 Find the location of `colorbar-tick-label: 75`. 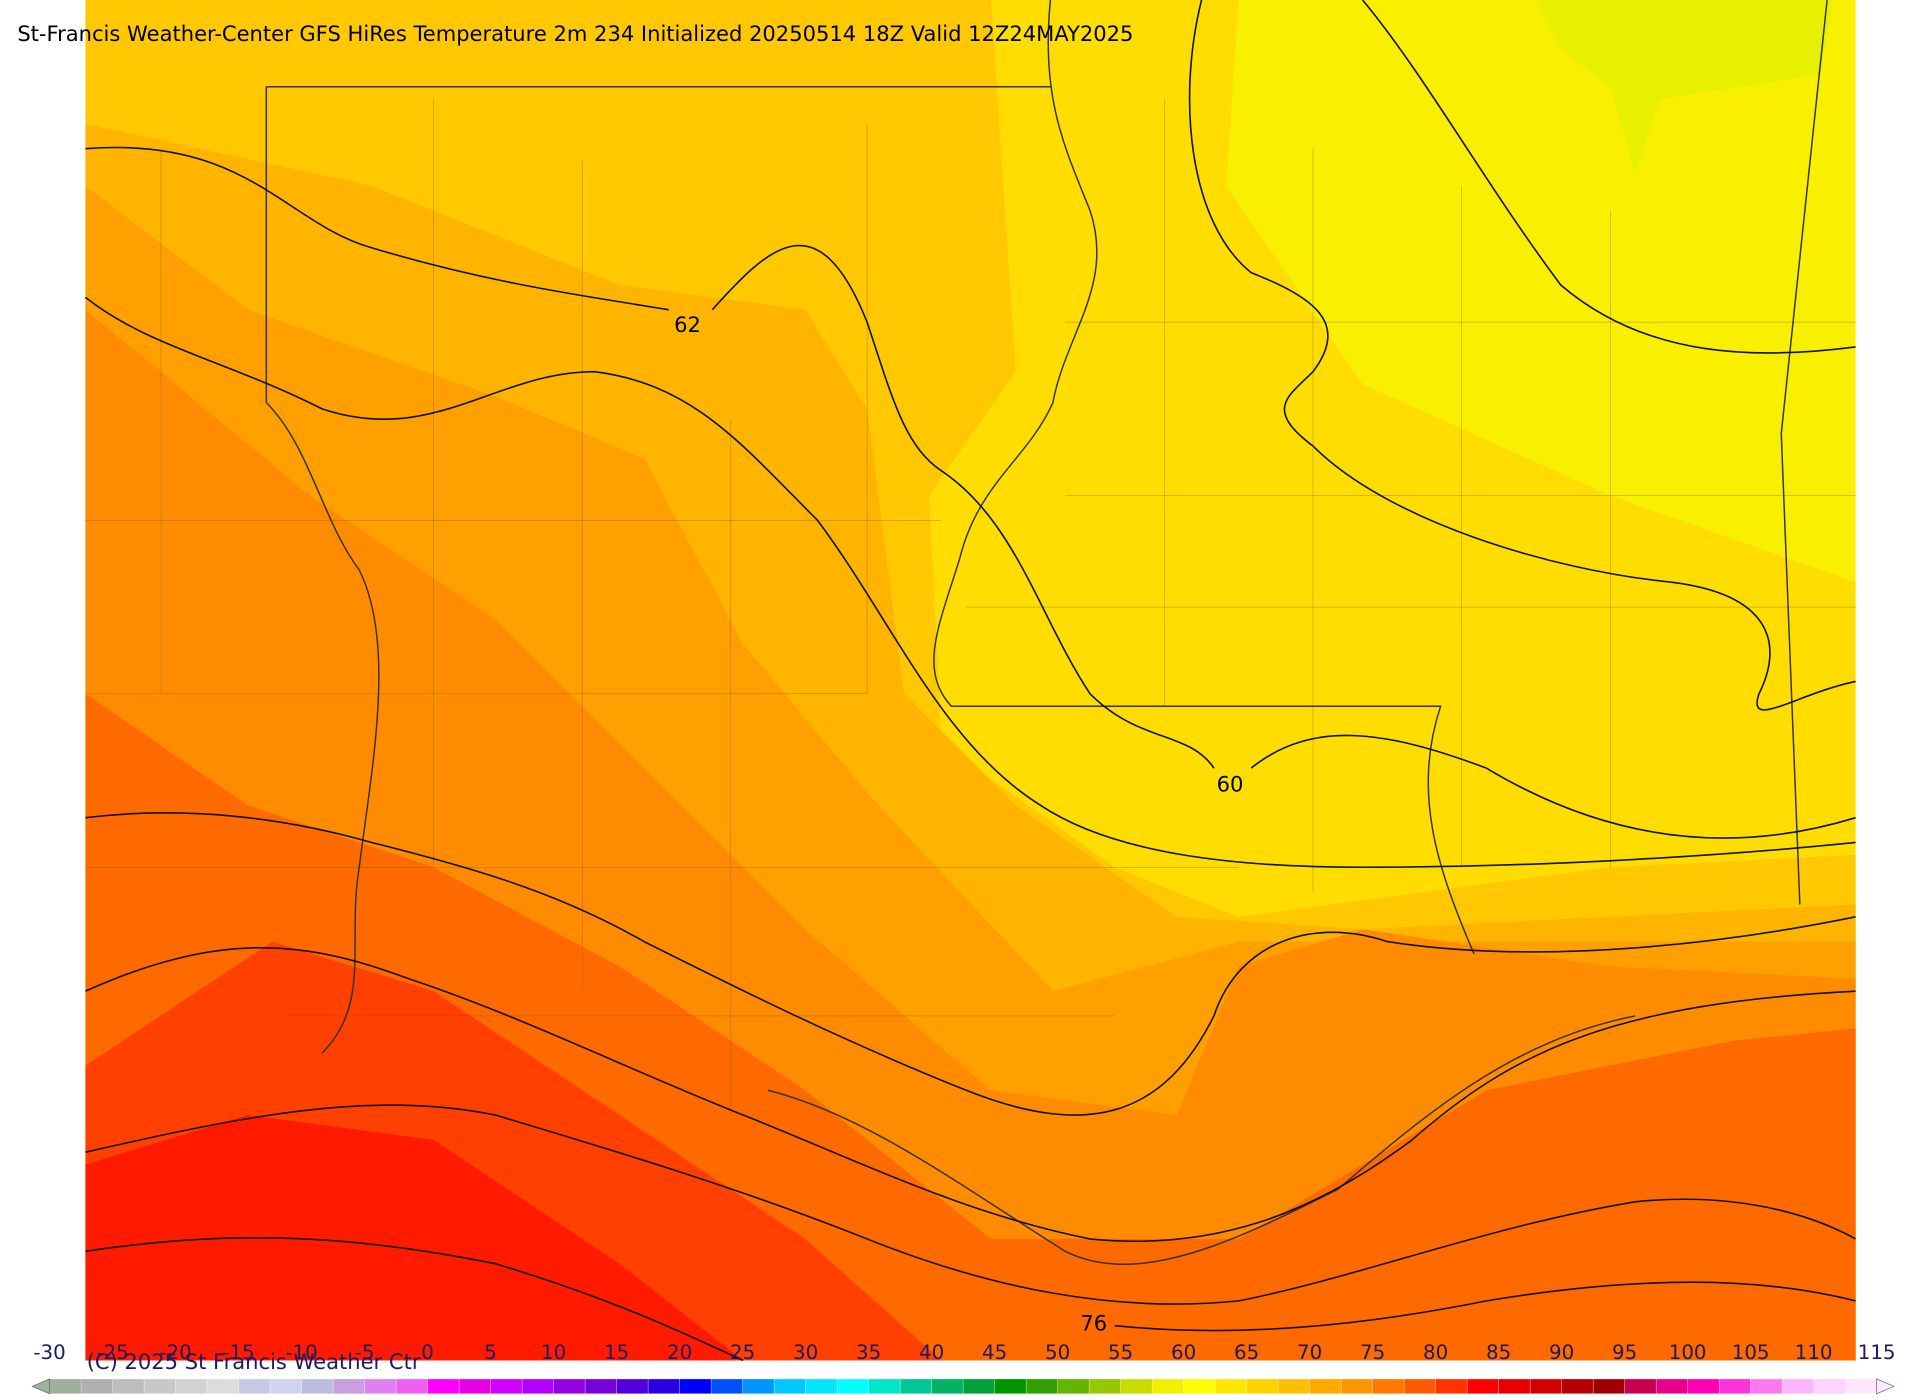

colorbar-tick-label: 75 is located at coordinates (1372, 1352).